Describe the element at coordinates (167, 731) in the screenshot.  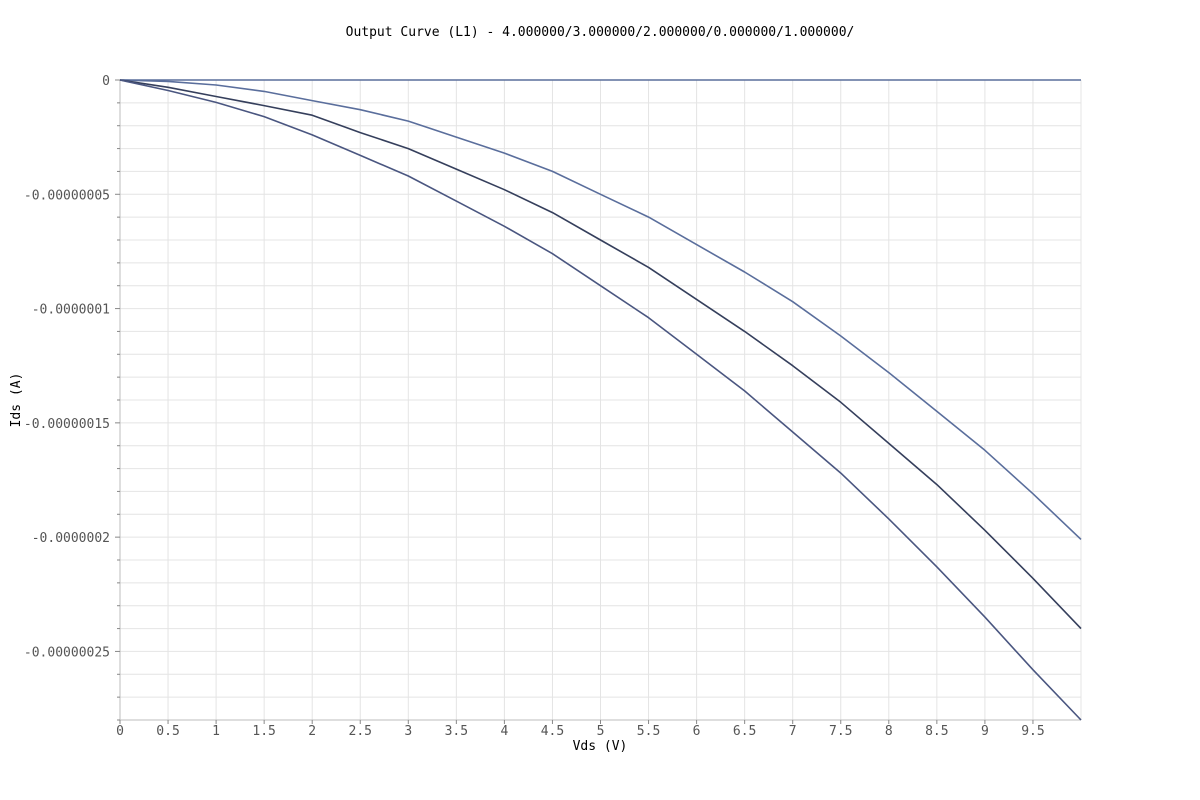
I see `x-tick-label: 0.5` at that location.